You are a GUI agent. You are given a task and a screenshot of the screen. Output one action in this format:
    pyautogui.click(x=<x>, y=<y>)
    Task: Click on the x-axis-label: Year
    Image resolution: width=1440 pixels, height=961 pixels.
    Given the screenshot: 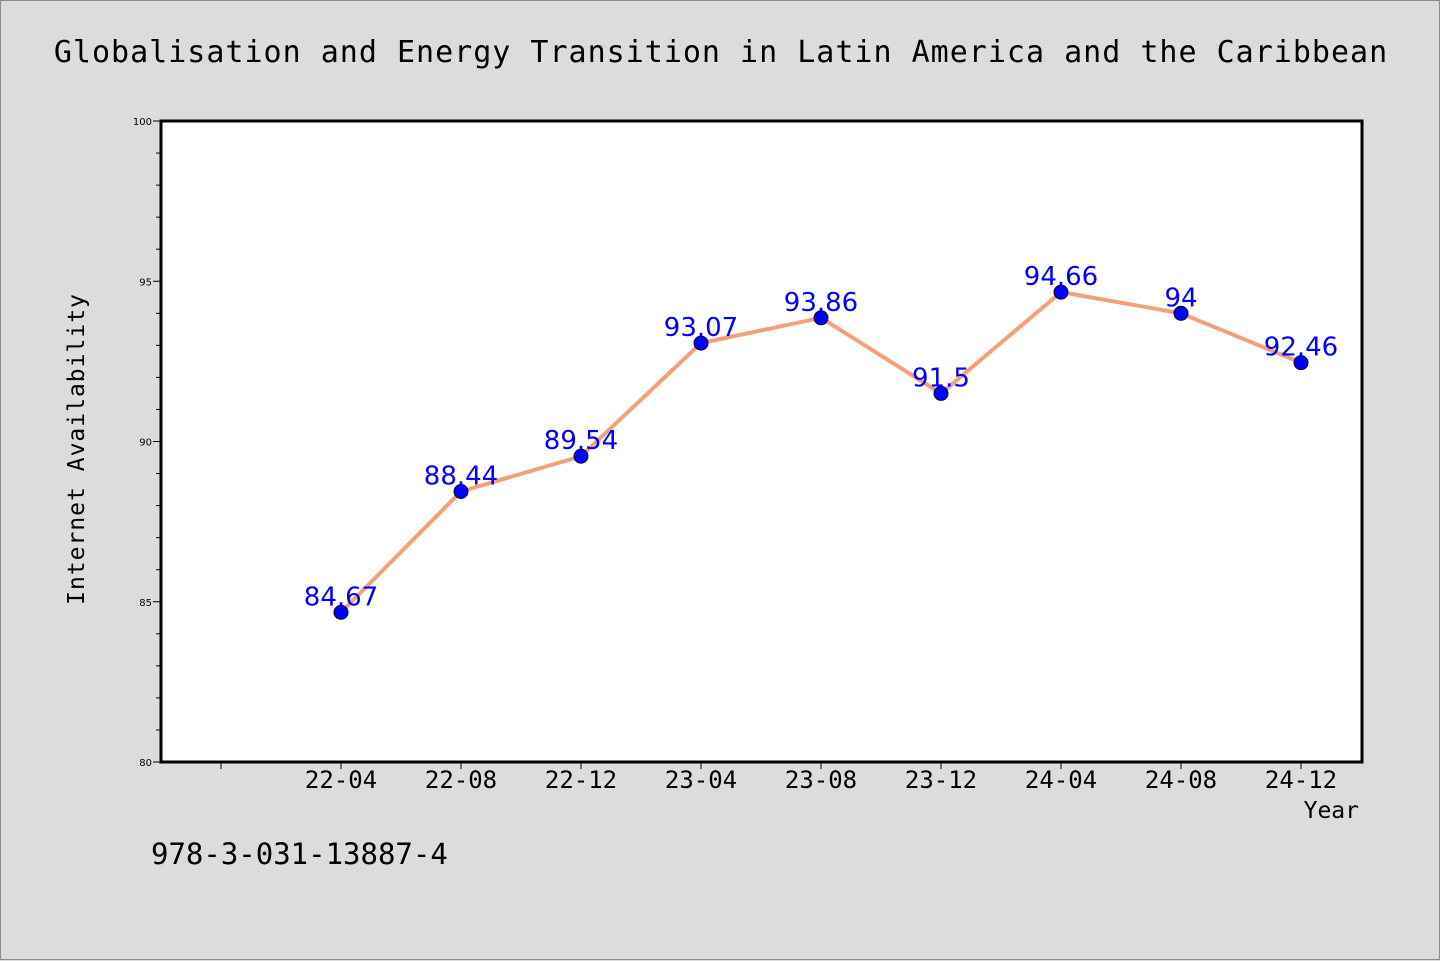 What is the action you would take?
    pyautogui.click(x=1331, y=811)
    